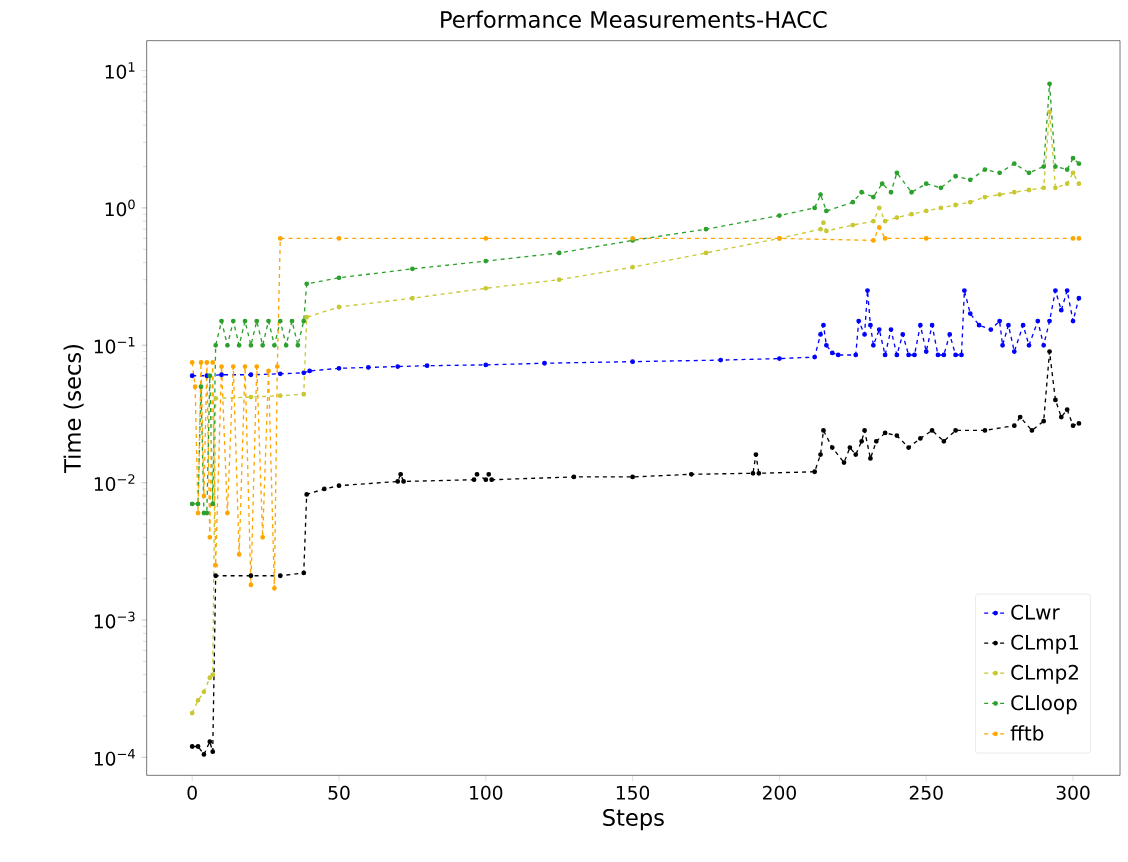 This screenshot has height=862, width=1128. I want to click on x-tick-label: 150, so click(633, 792).